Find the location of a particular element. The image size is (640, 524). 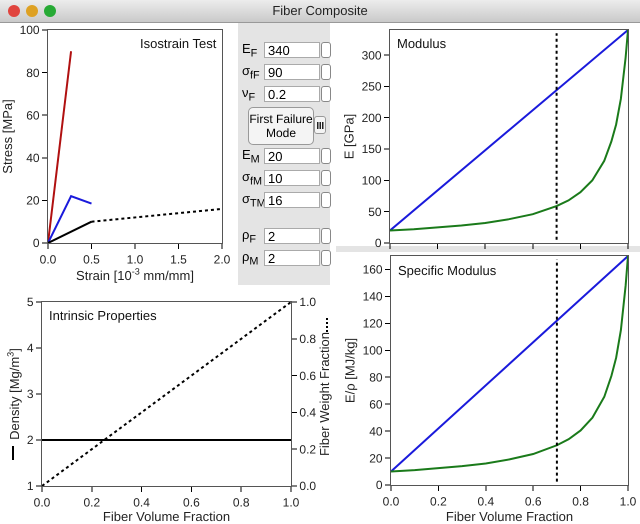

y-tick-label: 1 is located at coordinates (30, 486).